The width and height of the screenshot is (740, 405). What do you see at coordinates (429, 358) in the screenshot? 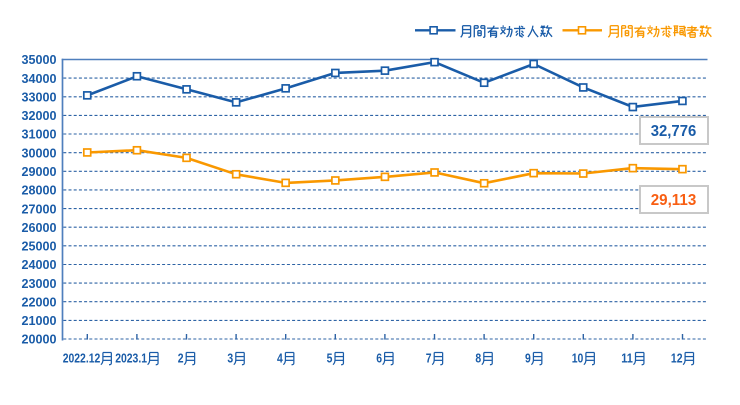
I see `svg-text: 7` at bounding box center [429, 358].